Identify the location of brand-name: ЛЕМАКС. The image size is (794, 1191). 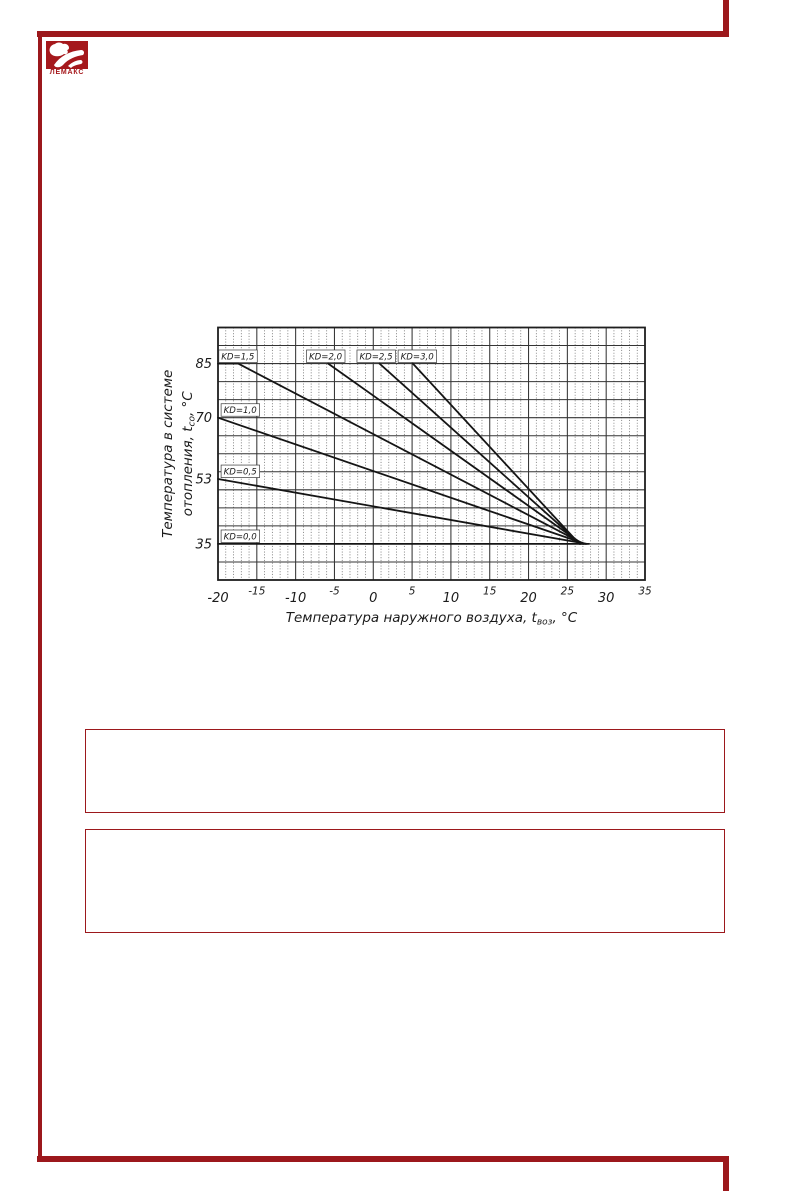
(67, 72).